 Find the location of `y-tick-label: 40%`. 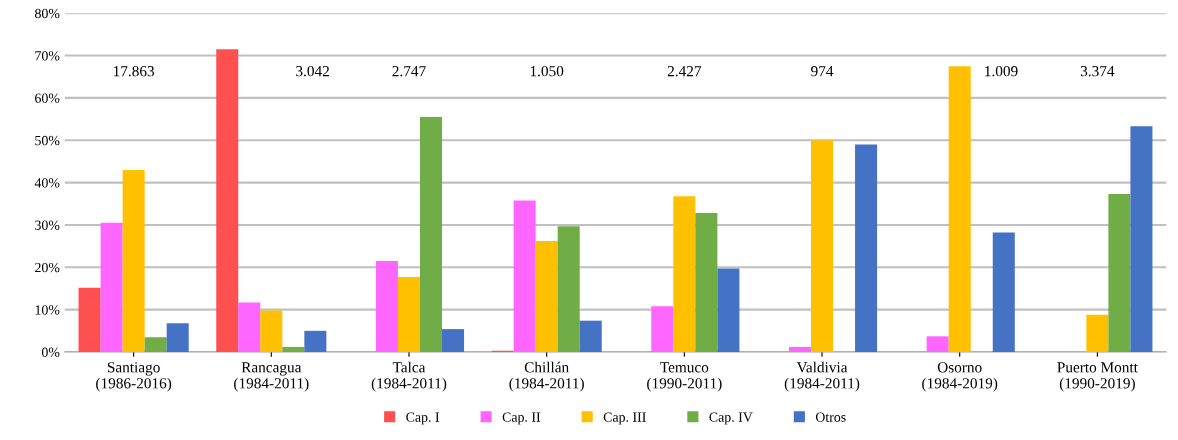

y-tick-label: 40% is located at coordinates (47, 183).